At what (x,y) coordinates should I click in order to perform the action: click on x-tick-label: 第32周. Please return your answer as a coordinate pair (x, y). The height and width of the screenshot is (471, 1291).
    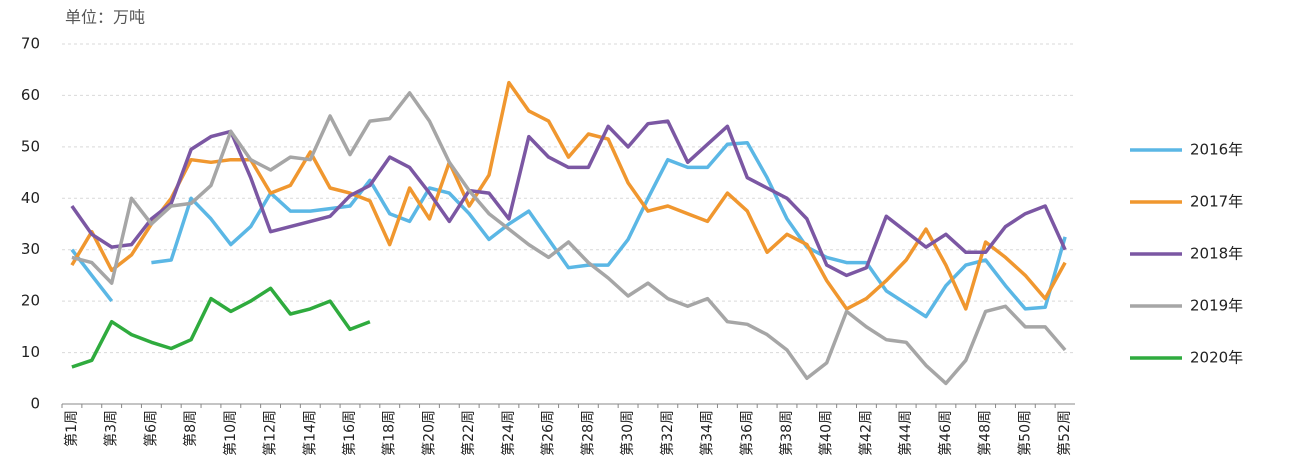
    Looking at the image, I should click on (667, 433).